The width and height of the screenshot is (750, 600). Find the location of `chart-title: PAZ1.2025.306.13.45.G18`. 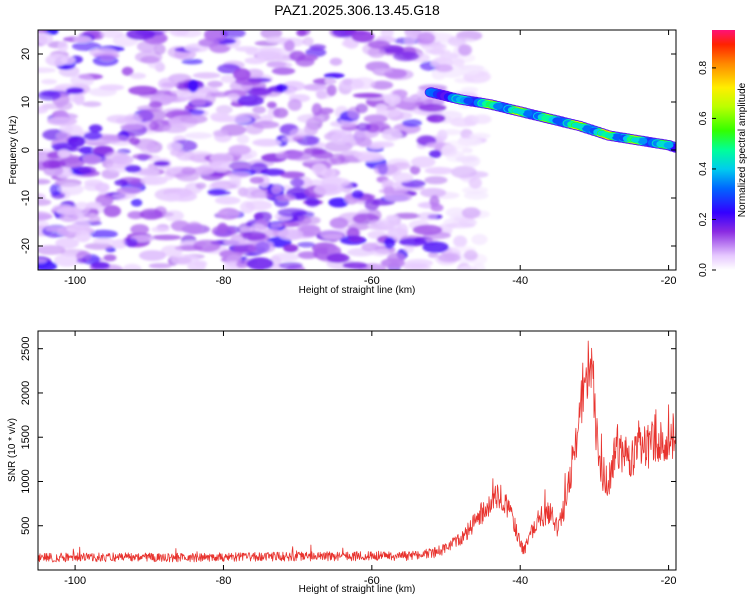

chart-title: PAZ1.2025.306.13.45.G18 is located at coordinates (357, 10).